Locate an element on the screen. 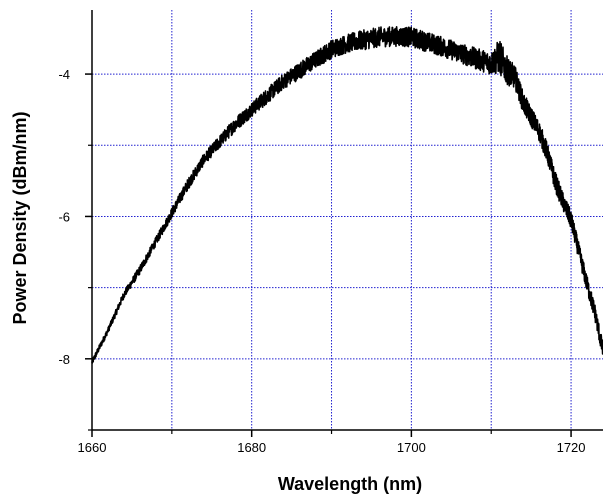 Image resolution: width=603 pixels, height=497 pixels. y-tick-label: -4 is located at coordinates (64, 74).